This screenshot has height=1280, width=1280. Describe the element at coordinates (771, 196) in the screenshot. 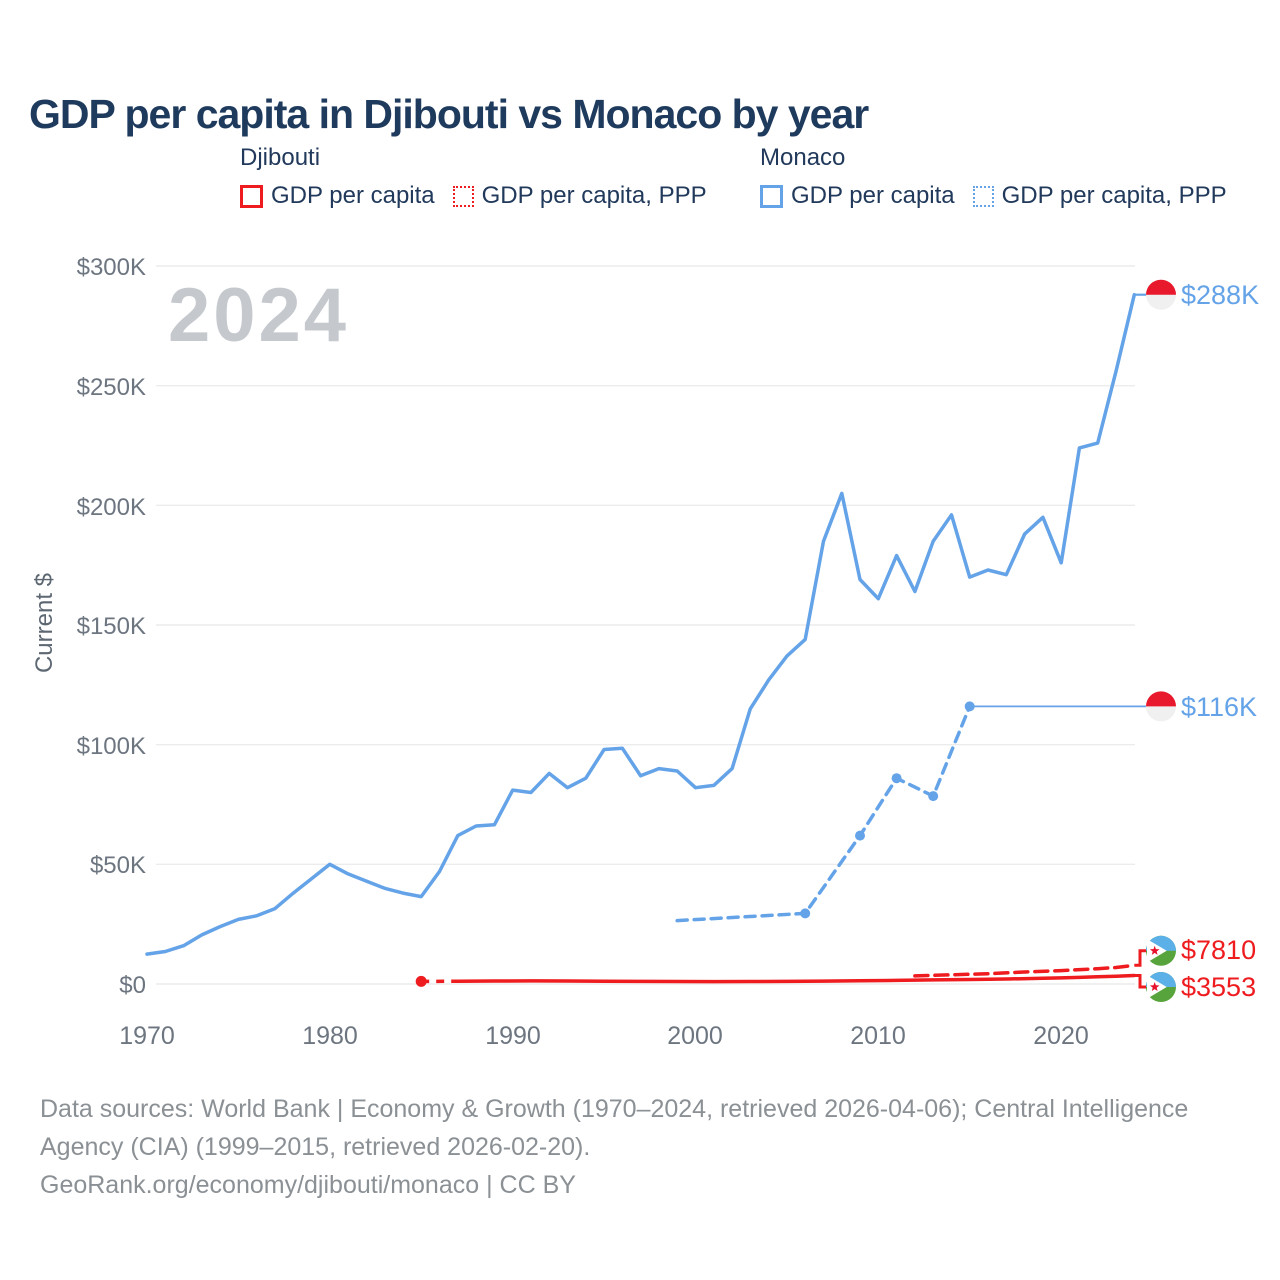

I see `legend-swatch-monaco-gdp-icon` at that location.